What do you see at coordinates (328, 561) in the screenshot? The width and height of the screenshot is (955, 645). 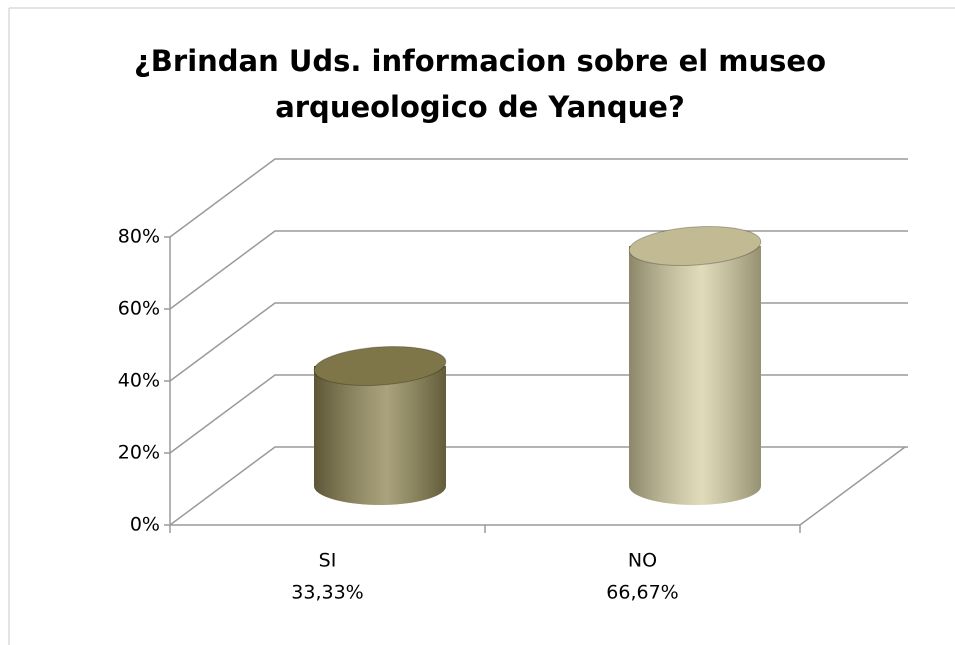 I see `x-tick-label: SI` at bounding box center [328, 561].